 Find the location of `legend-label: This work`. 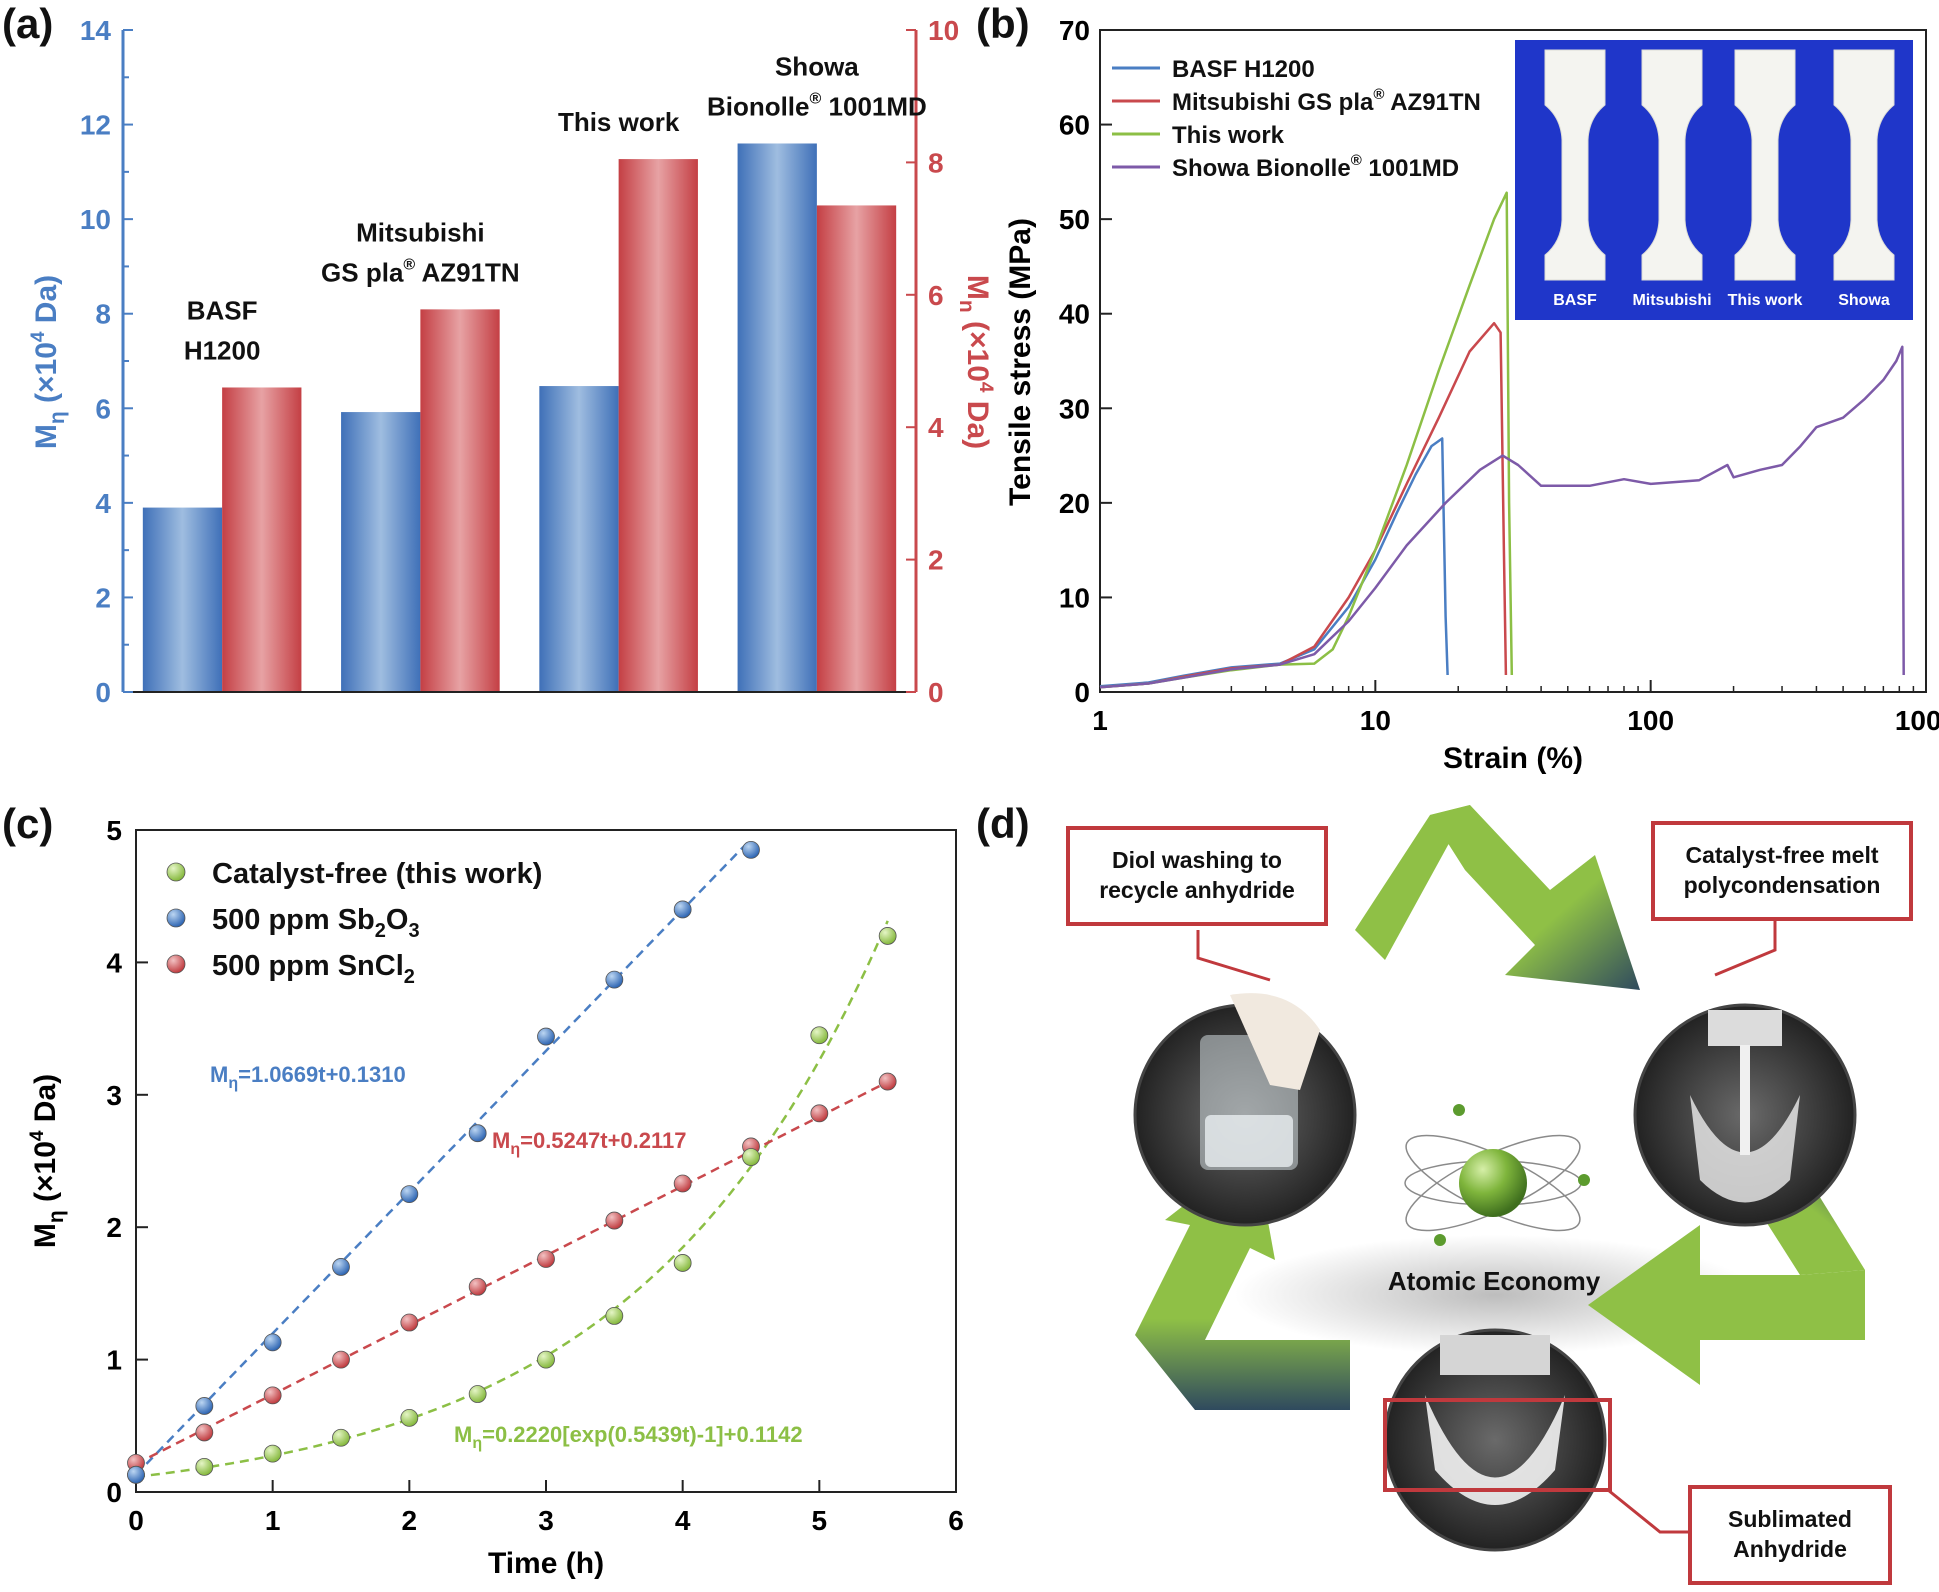

legend-label: This work is located at coordinates (1228, 135).